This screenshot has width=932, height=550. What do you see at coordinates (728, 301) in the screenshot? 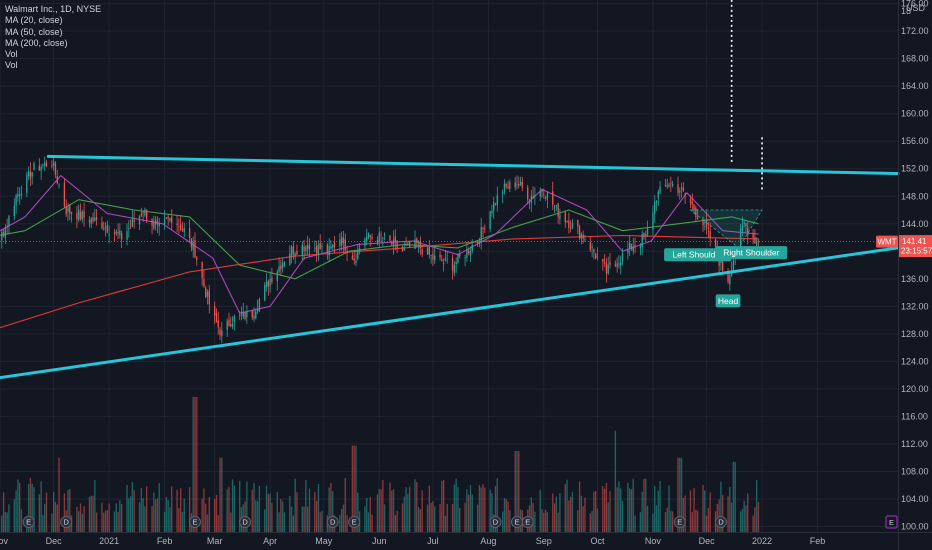
I see `annotation-head: Head` at bounding box center [728, 301].